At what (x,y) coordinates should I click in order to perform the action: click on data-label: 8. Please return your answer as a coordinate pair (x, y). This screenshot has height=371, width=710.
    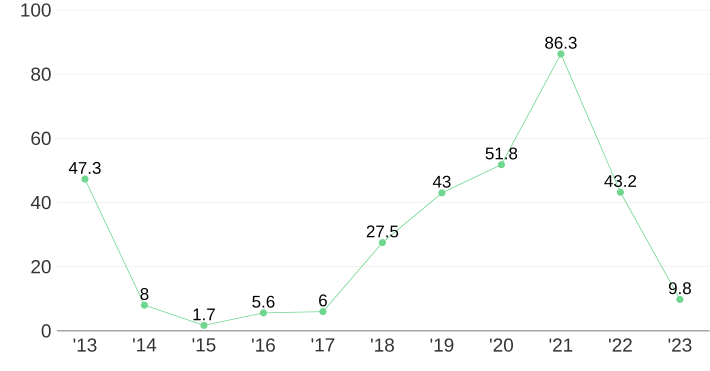
    Looking at the image, I should click on (144, 294).